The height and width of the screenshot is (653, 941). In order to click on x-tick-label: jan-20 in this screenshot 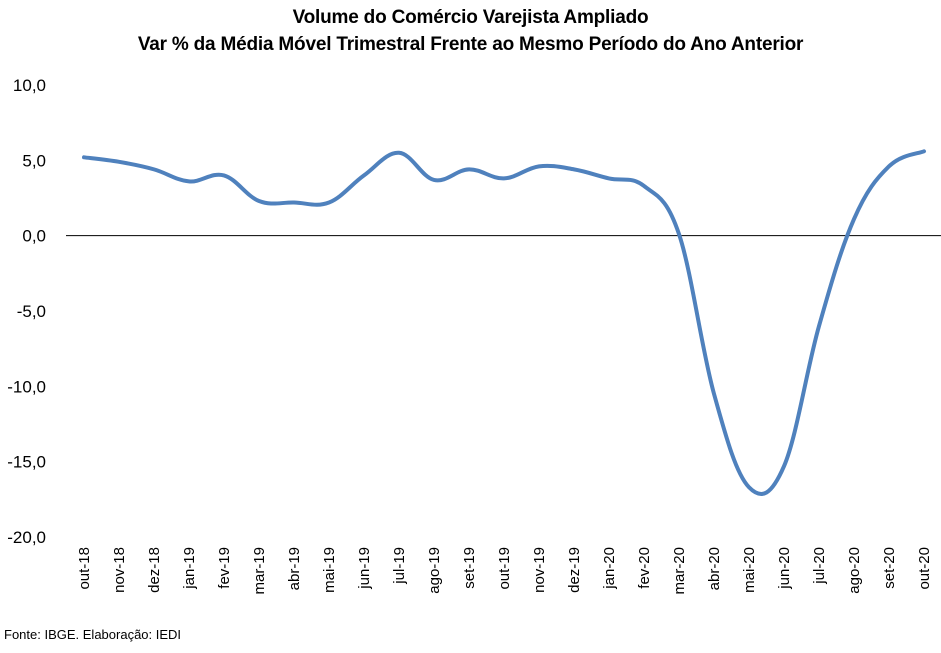, I will do `click(609, 568)`.